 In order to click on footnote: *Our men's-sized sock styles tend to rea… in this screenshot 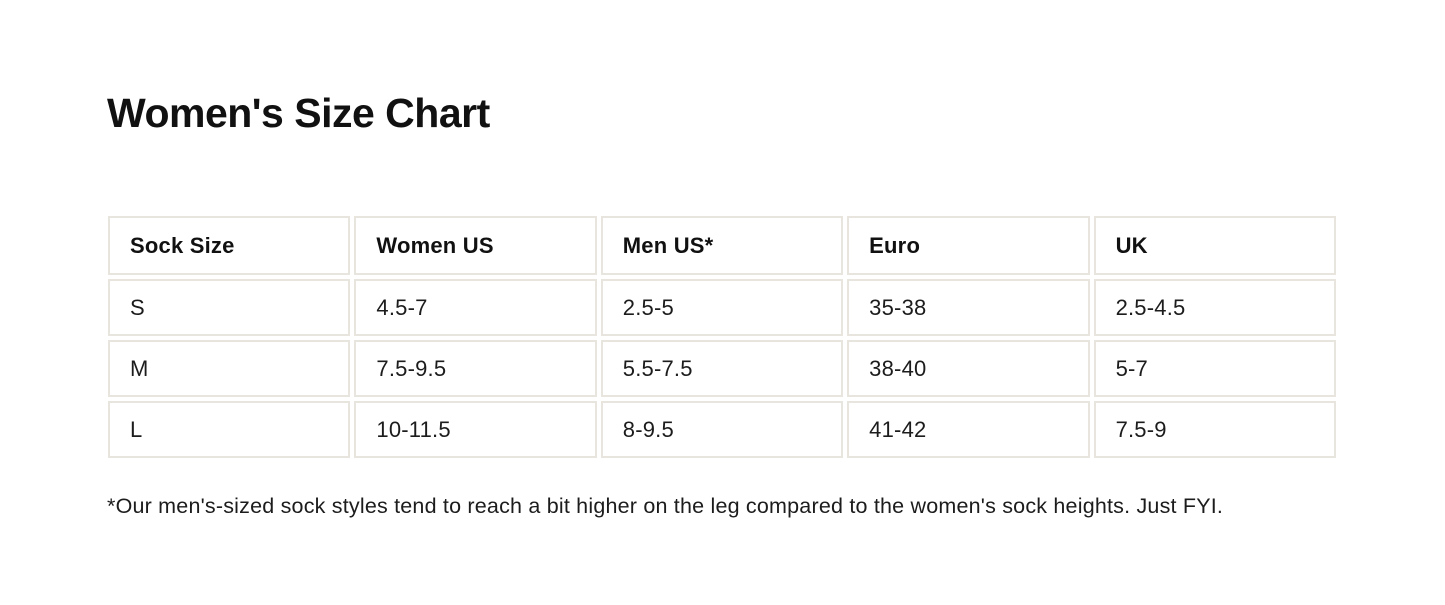, I will do `click(665, 506)`.